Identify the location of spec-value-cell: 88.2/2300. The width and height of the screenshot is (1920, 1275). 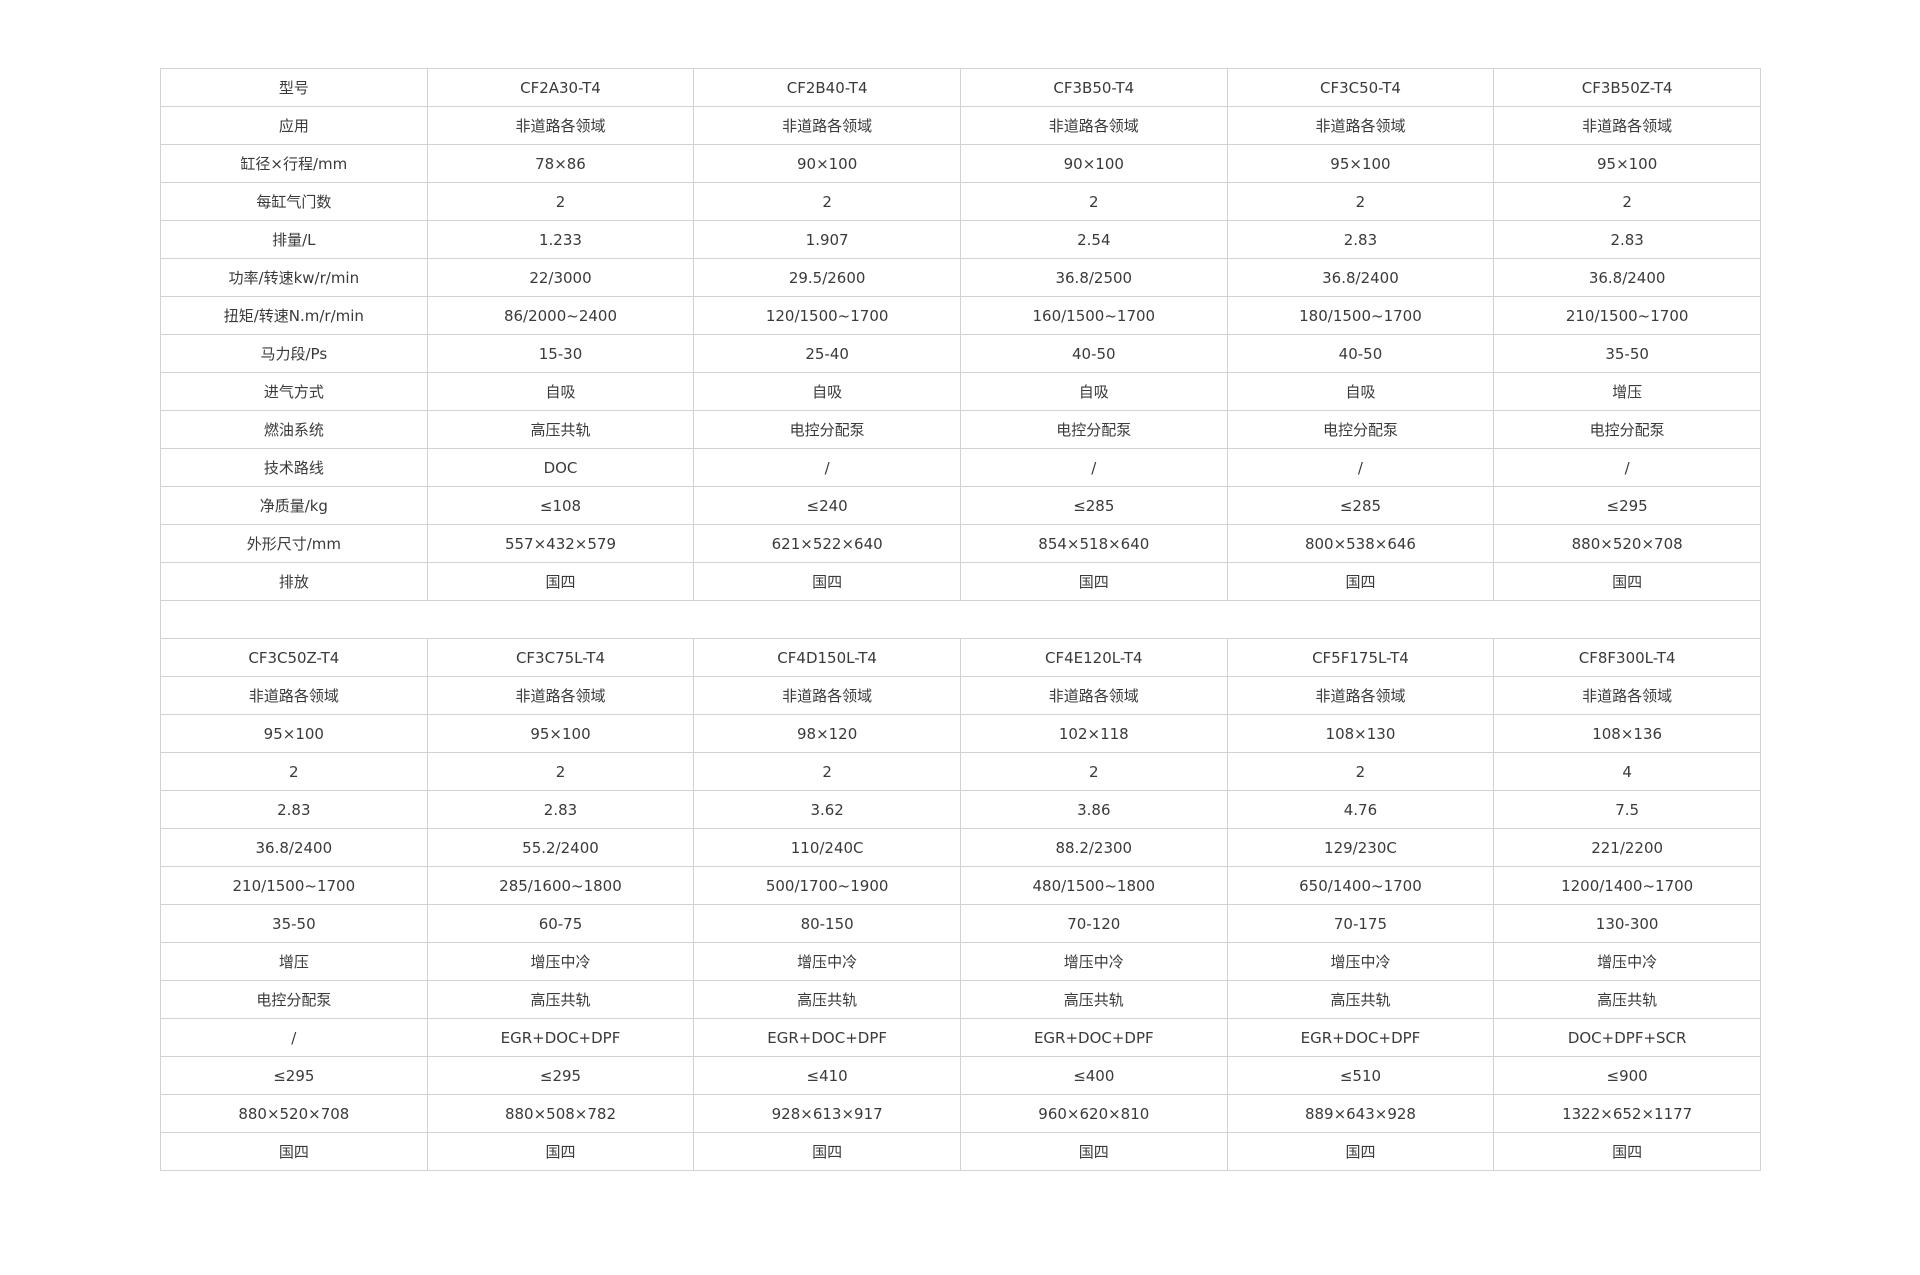
(1093, 847).